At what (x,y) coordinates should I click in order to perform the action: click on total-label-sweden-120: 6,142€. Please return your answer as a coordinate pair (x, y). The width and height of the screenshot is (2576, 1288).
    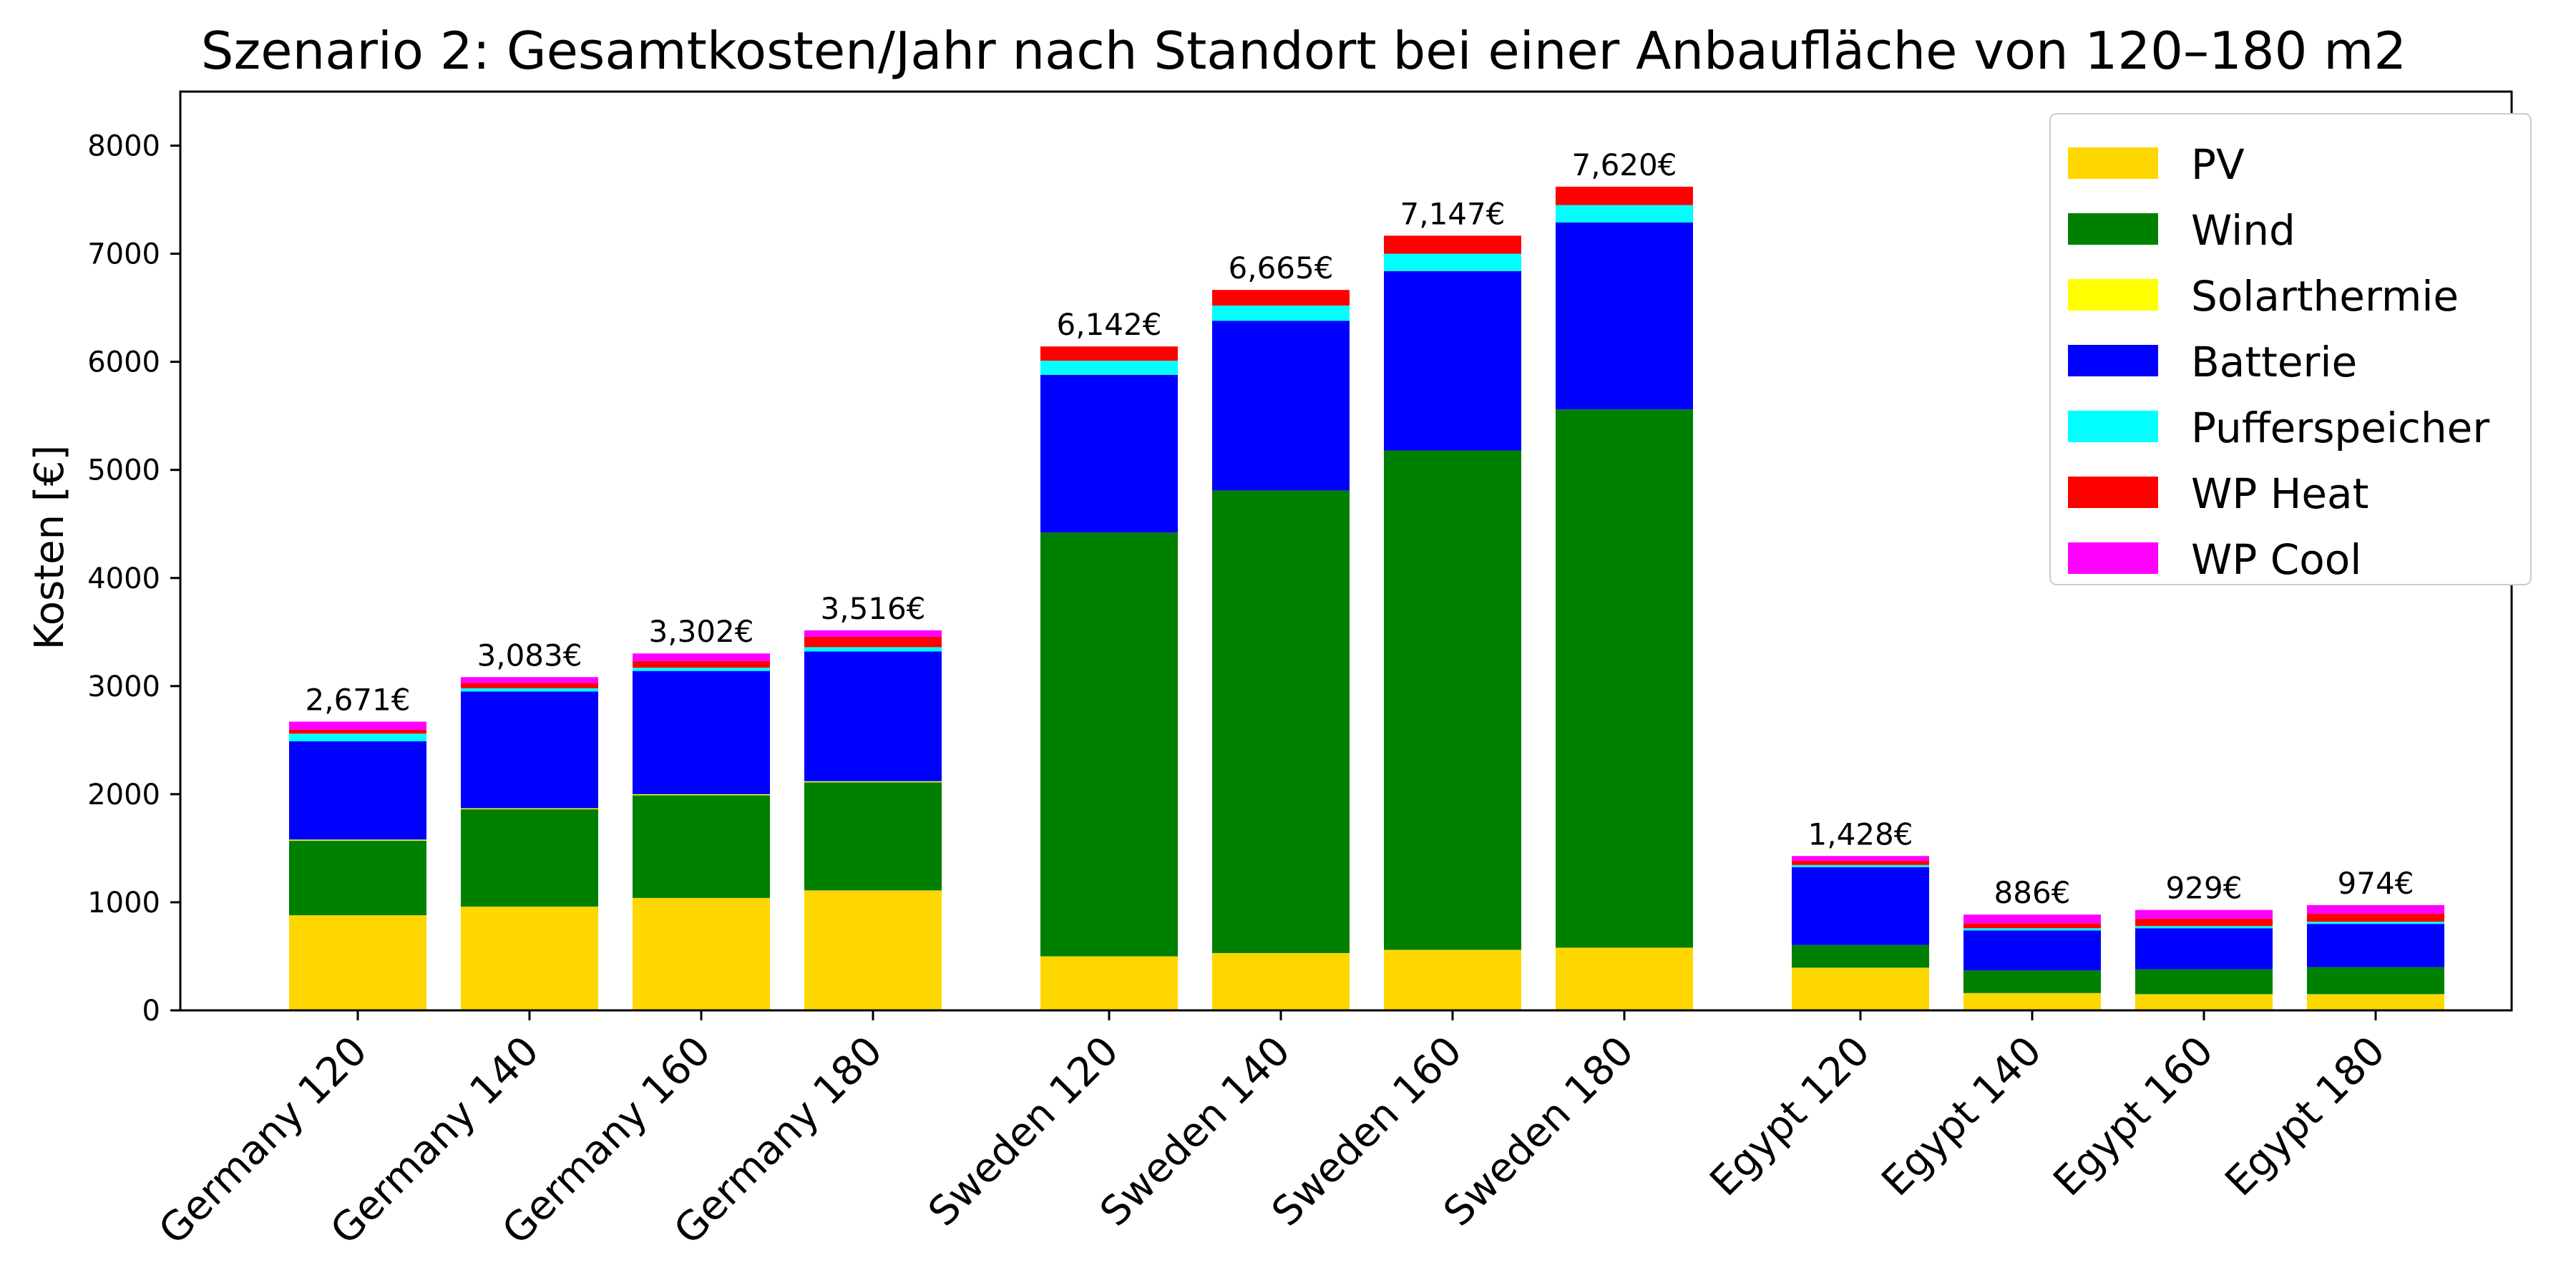
    Looking at the image, I should click on (1109, 324).